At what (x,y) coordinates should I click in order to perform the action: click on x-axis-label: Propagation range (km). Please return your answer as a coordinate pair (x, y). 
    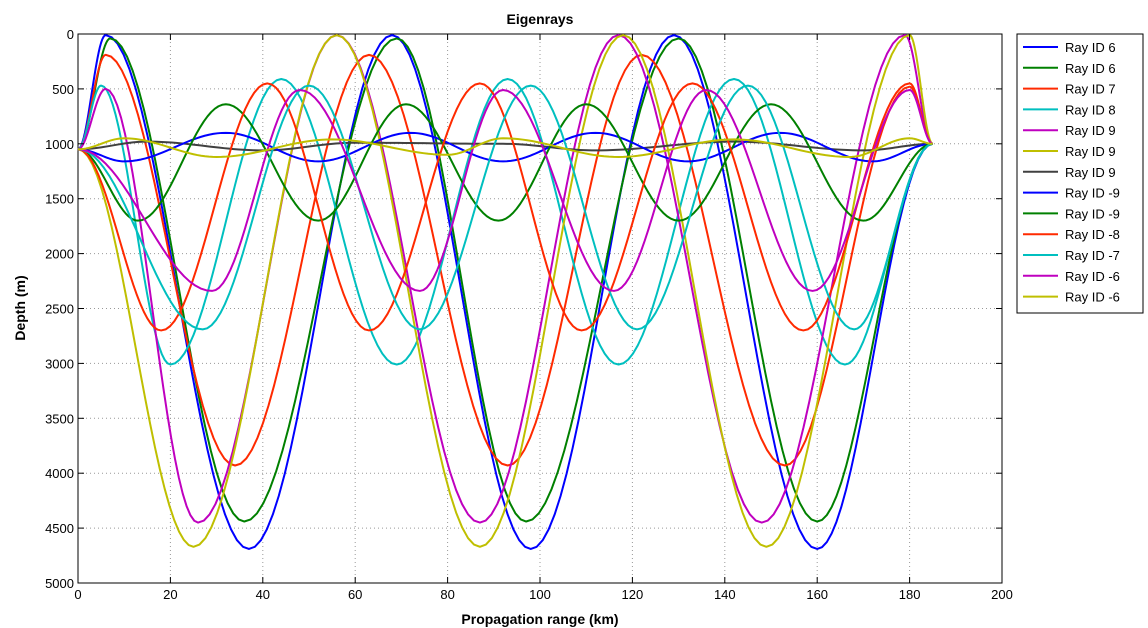
    Looking at the image, I should click on (539, 619).